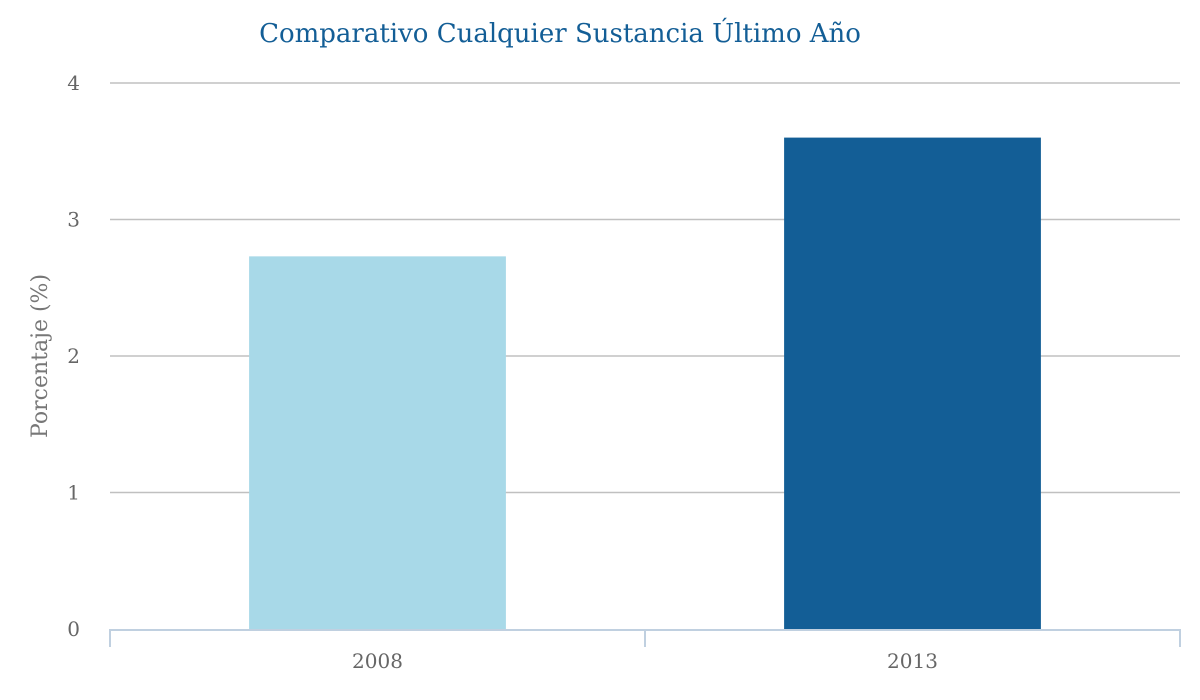 The image size is (1200, 700). I want to click on y-axis-title: Porcentaje (%), so click(40, 356).